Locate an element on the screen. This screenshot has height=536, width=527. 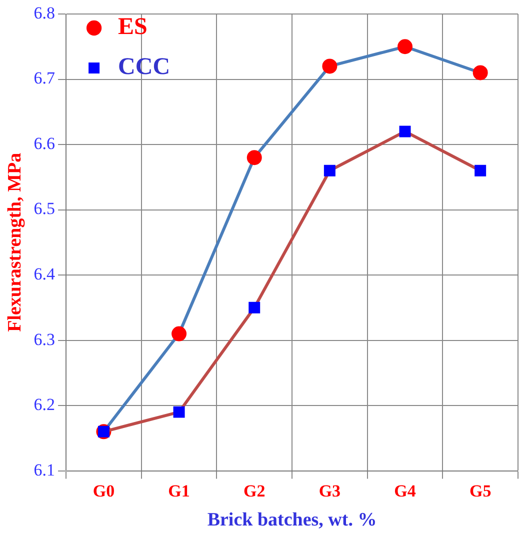
x-tick-label: G1 is located at coordinates (179, 490).